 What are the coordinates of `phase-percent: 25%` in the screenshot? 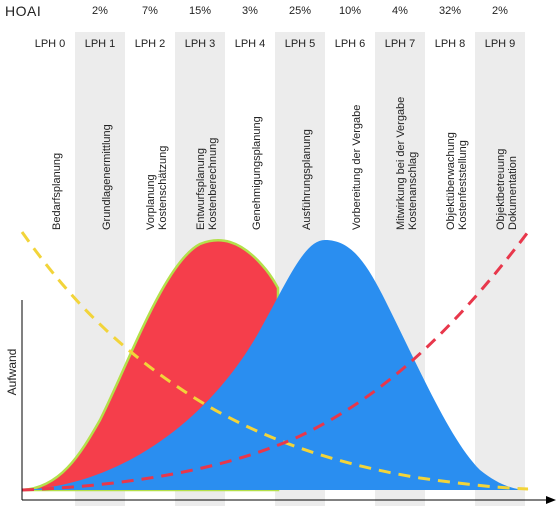 It's located at (300, 11).